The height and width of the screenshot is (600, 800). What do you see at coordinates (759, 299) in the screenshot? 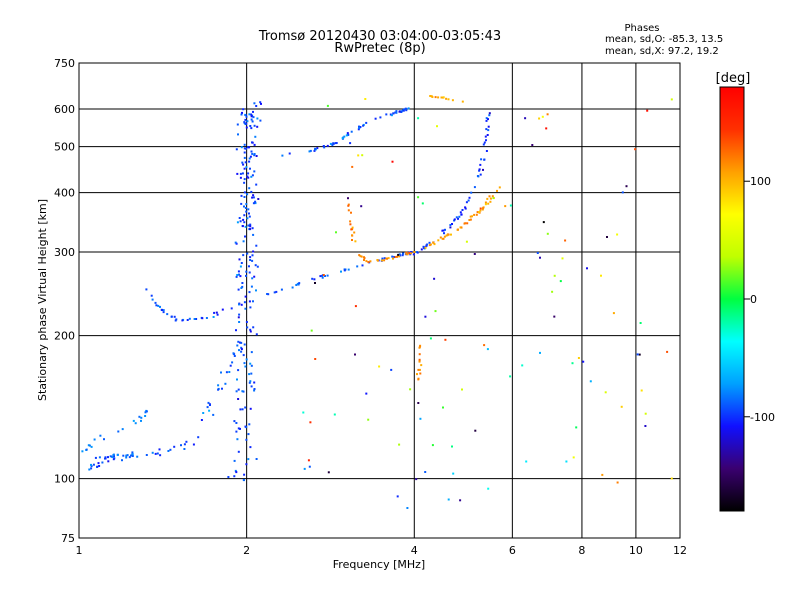
I see `colorbar-ticks: 100 0 -100` at bounding box center [759, 299].